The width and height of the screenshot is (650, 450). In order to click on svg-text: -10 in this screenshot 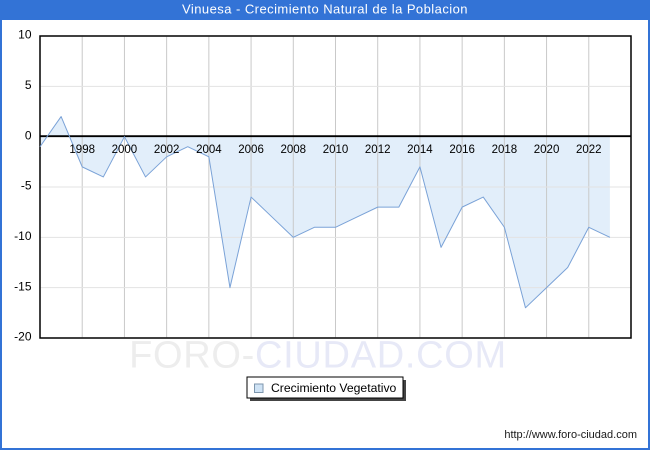, I will do `click(23, 236)`.